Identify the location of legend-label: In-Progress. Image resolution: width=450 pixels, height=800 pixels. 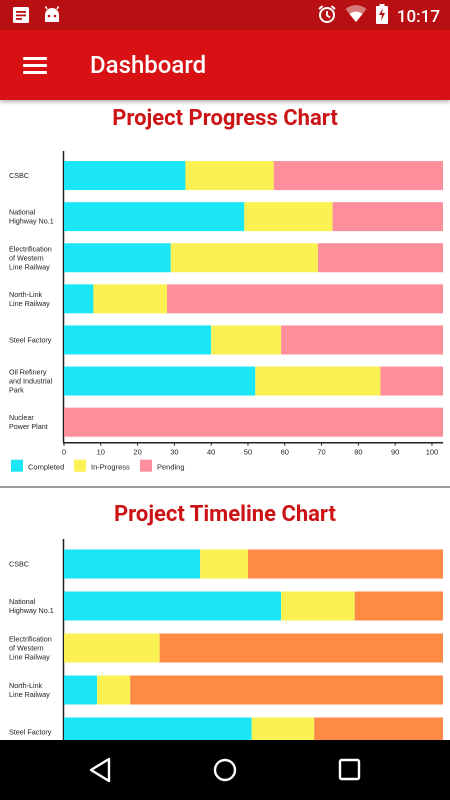
(110, 467).